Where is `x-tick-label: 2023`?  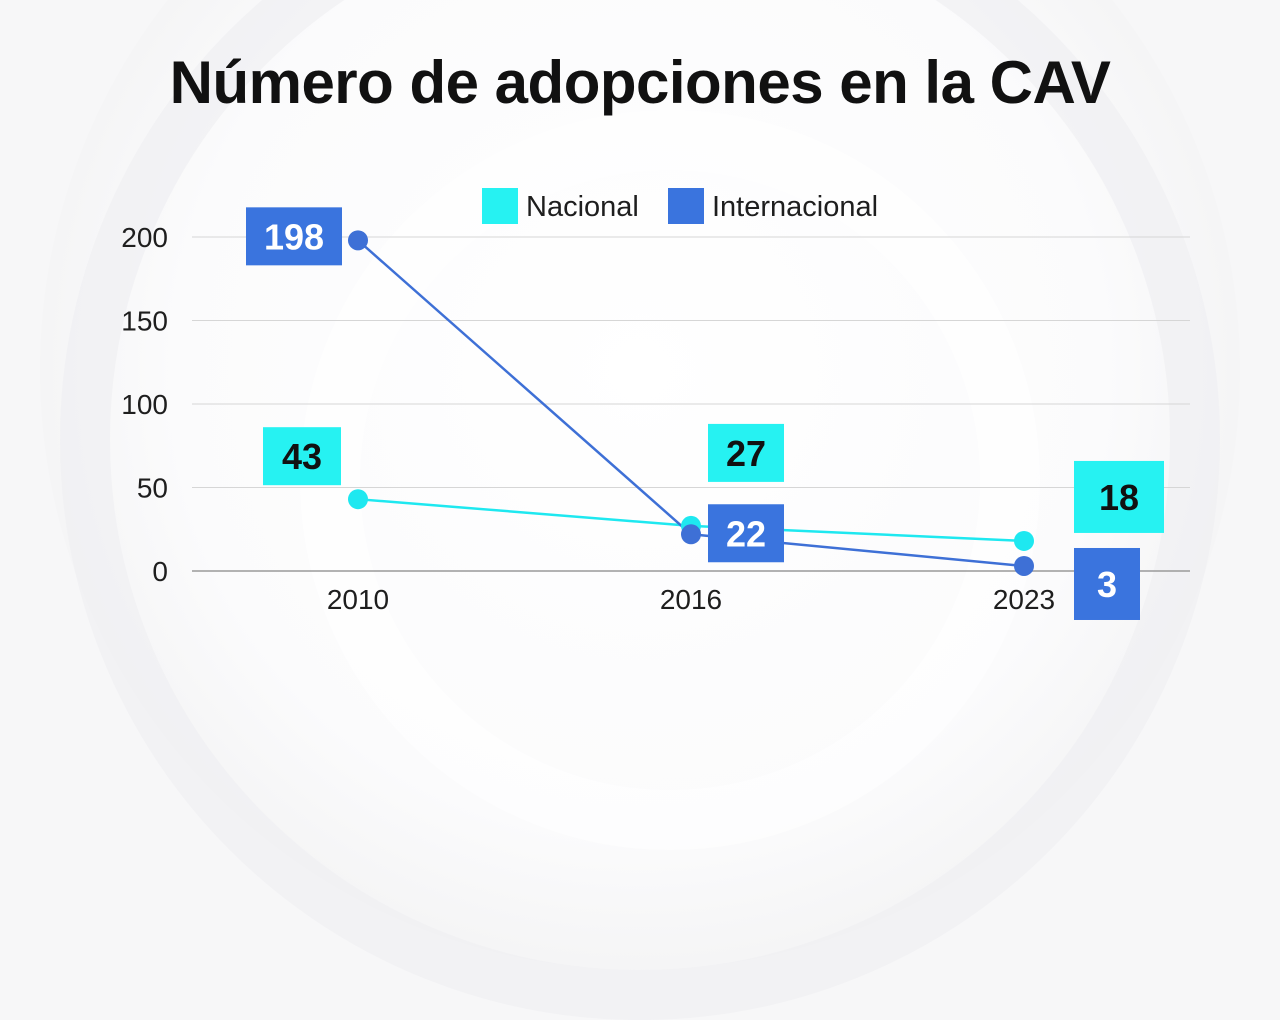
x-tick-label: 2023 is located at coordinates (1024, 599).